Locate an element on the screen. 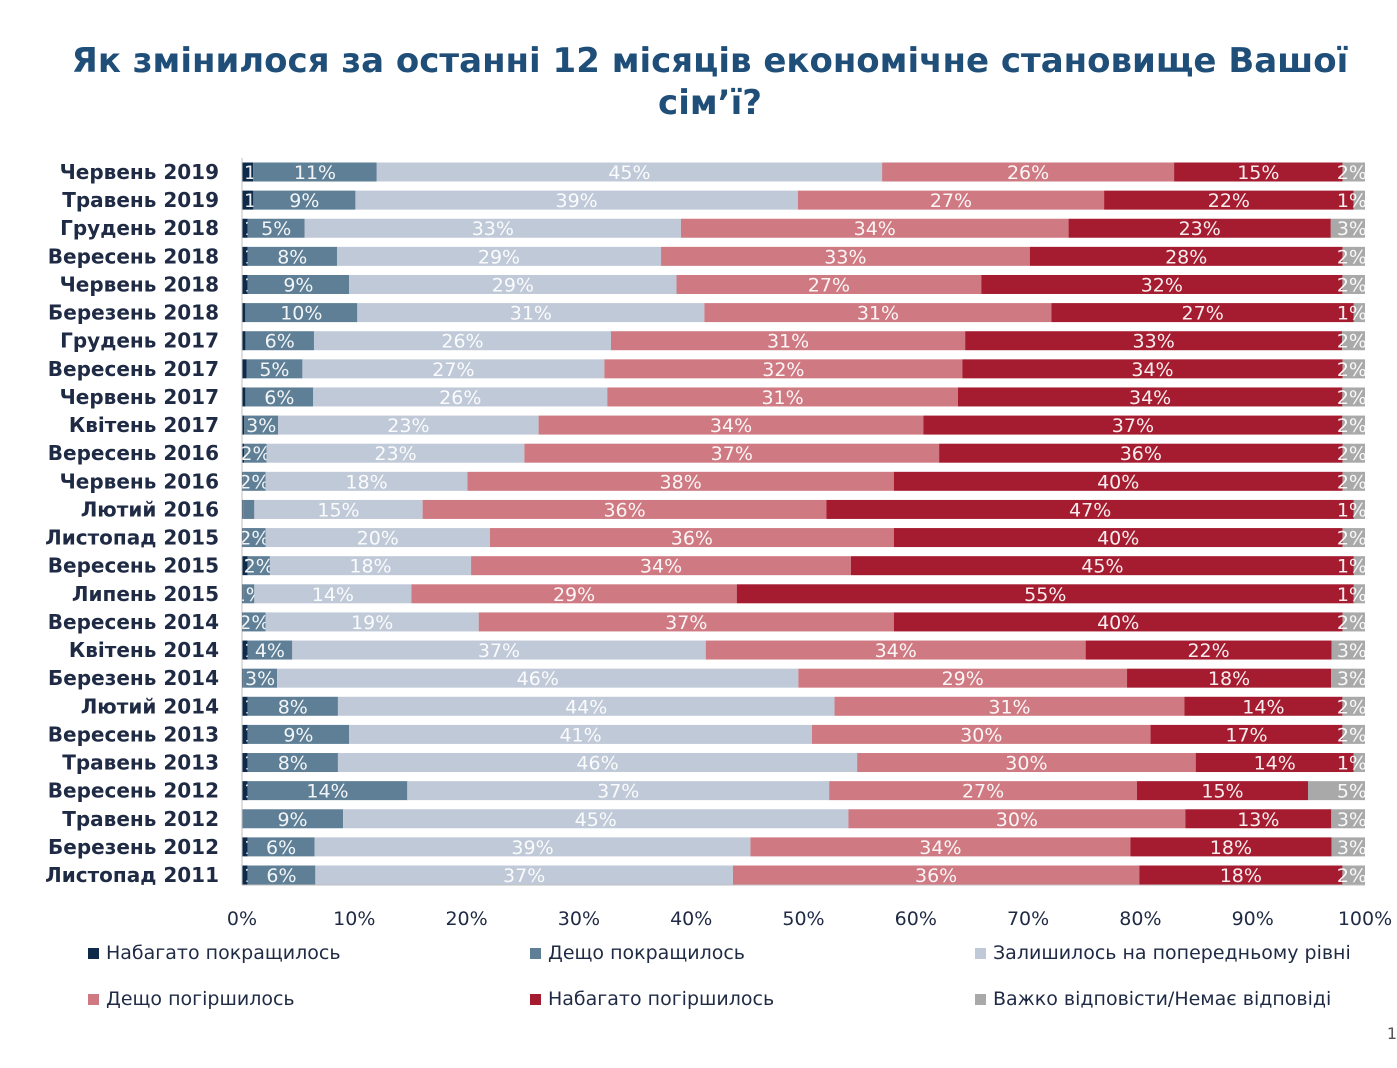 The image size is (1397, 1068). data-label: 45% is located at coordinates (629, 173).